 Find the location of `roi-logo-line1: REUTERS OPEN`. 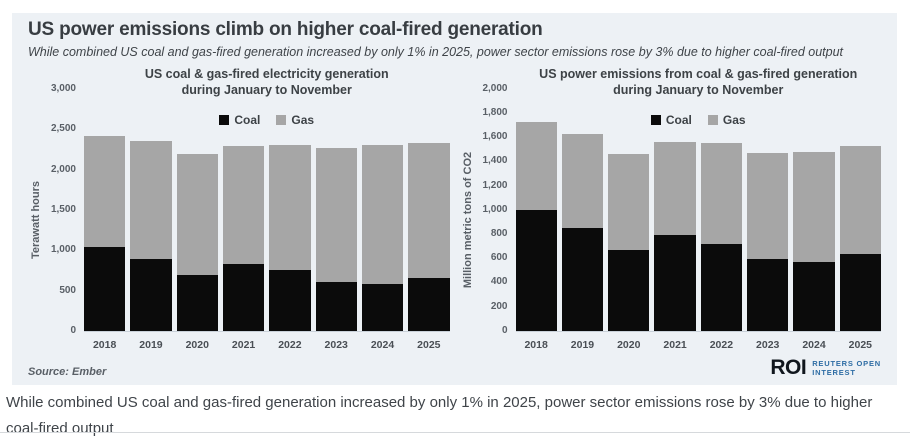

roi-logo-line1: REUTERS OPEN is located at coordinates (846, 363).